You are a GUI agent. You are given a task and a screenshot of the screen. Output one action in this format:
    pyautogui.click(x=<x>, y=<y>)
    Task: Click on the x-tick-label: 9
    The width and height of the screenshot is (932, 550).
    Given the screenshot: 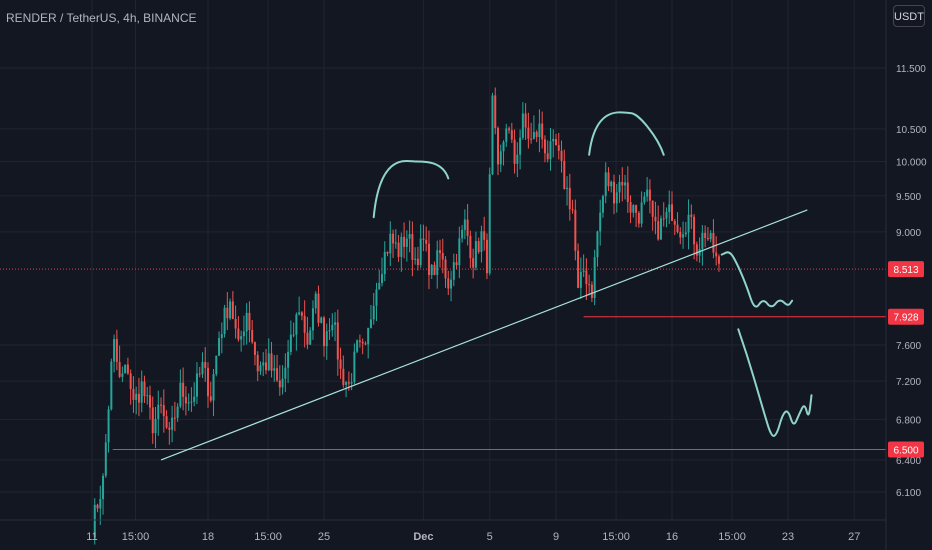 What is the action you would take?
    pyautogui.click(x=556, y=537)
    